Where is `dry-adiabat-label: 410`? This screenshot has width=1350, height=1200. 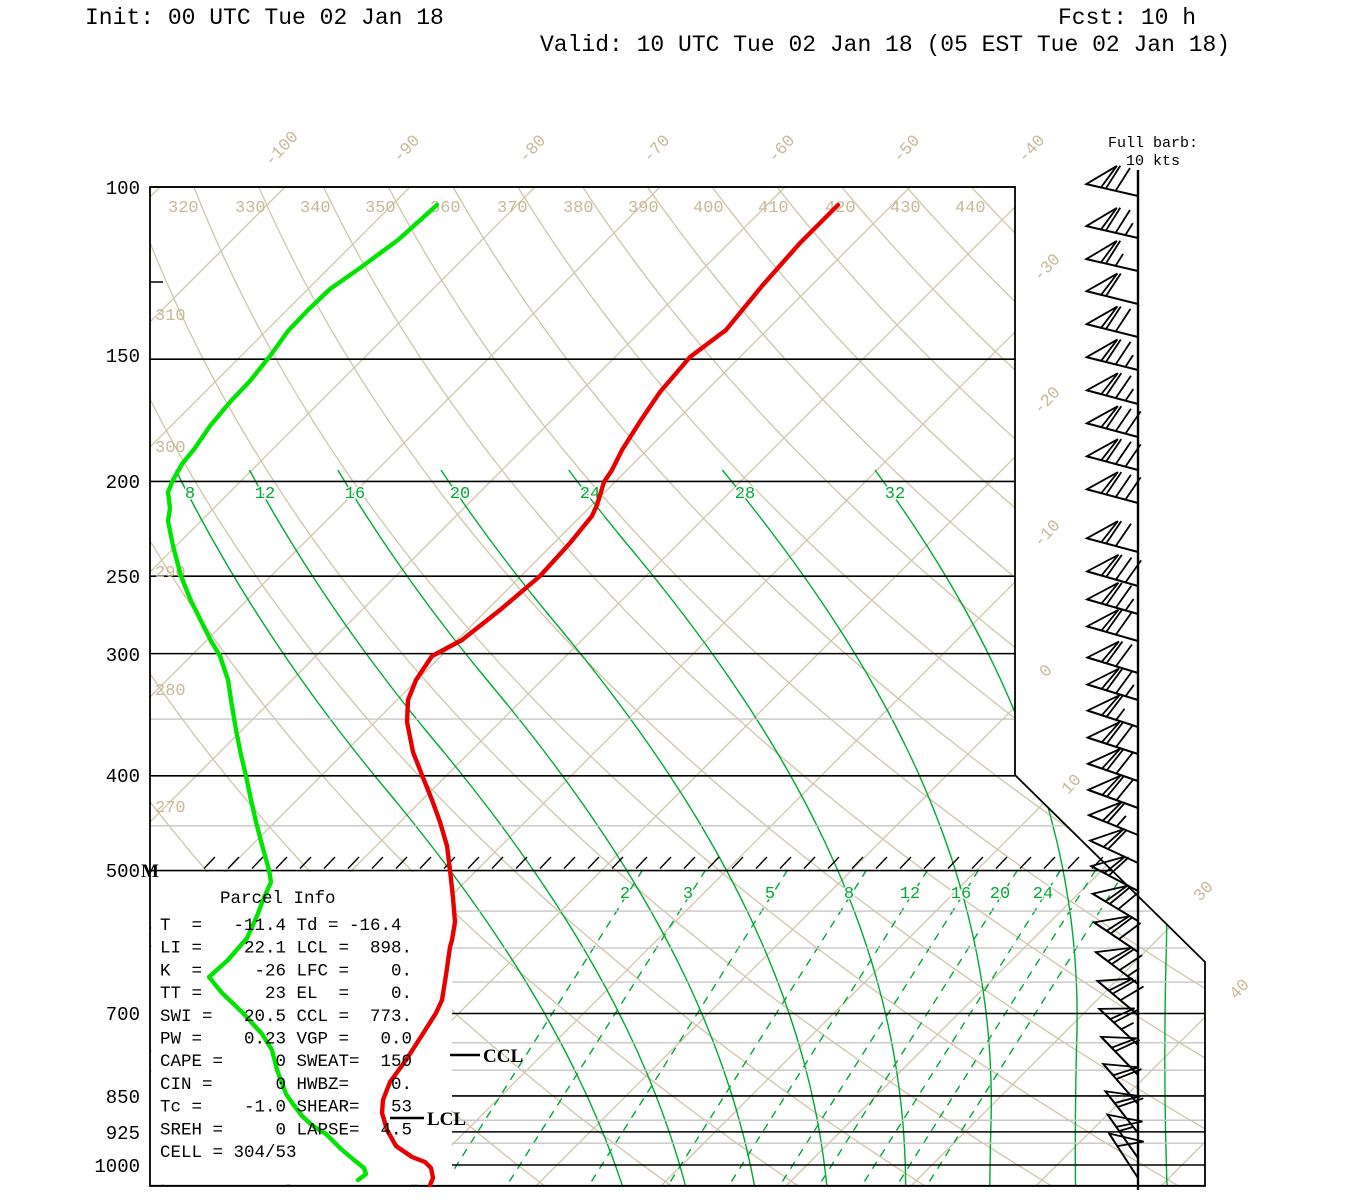
dry-adiabat-label: 410 is located at coordinates (773, 208).